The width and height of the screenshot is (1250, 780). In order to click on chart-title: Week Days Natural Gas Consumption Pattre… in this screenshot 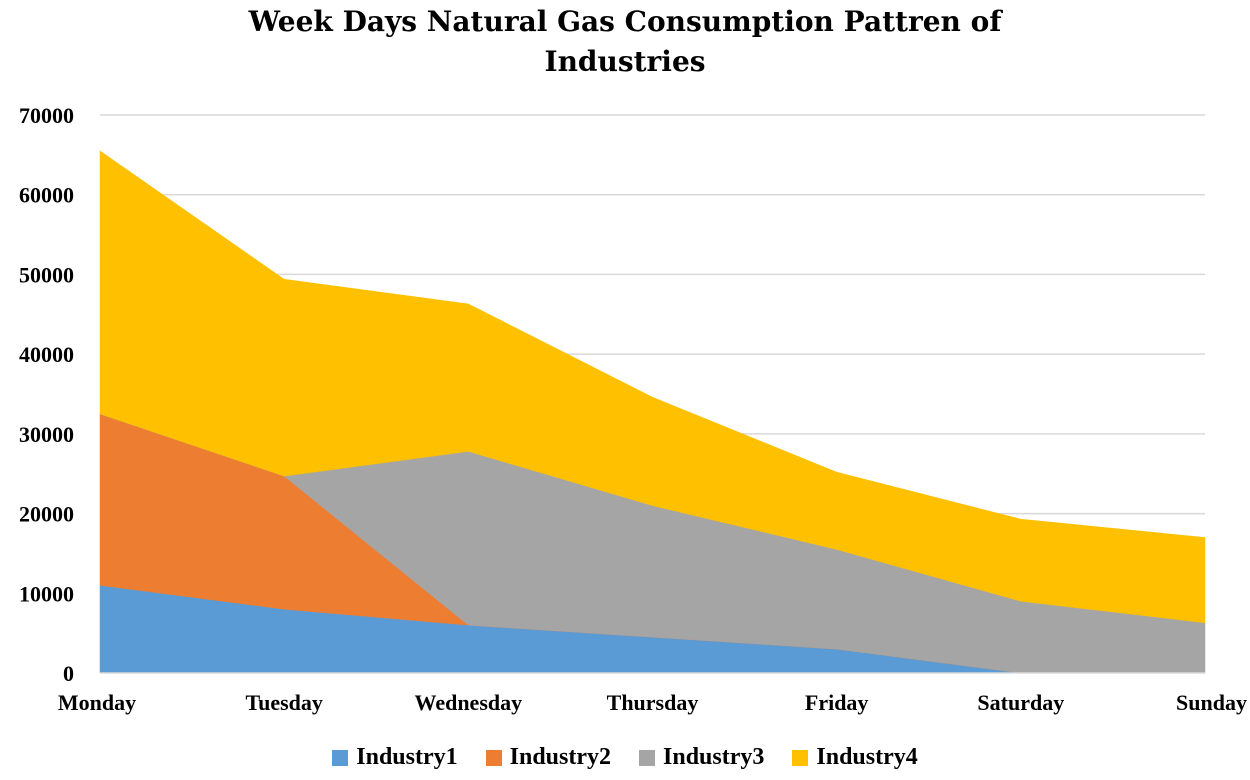, I will do `click(625, 42)`.